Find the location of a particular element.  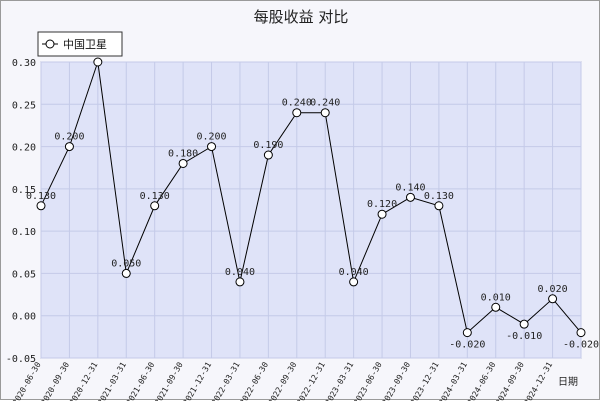

data-label: 0.180 is located at coordinates (183, 153).